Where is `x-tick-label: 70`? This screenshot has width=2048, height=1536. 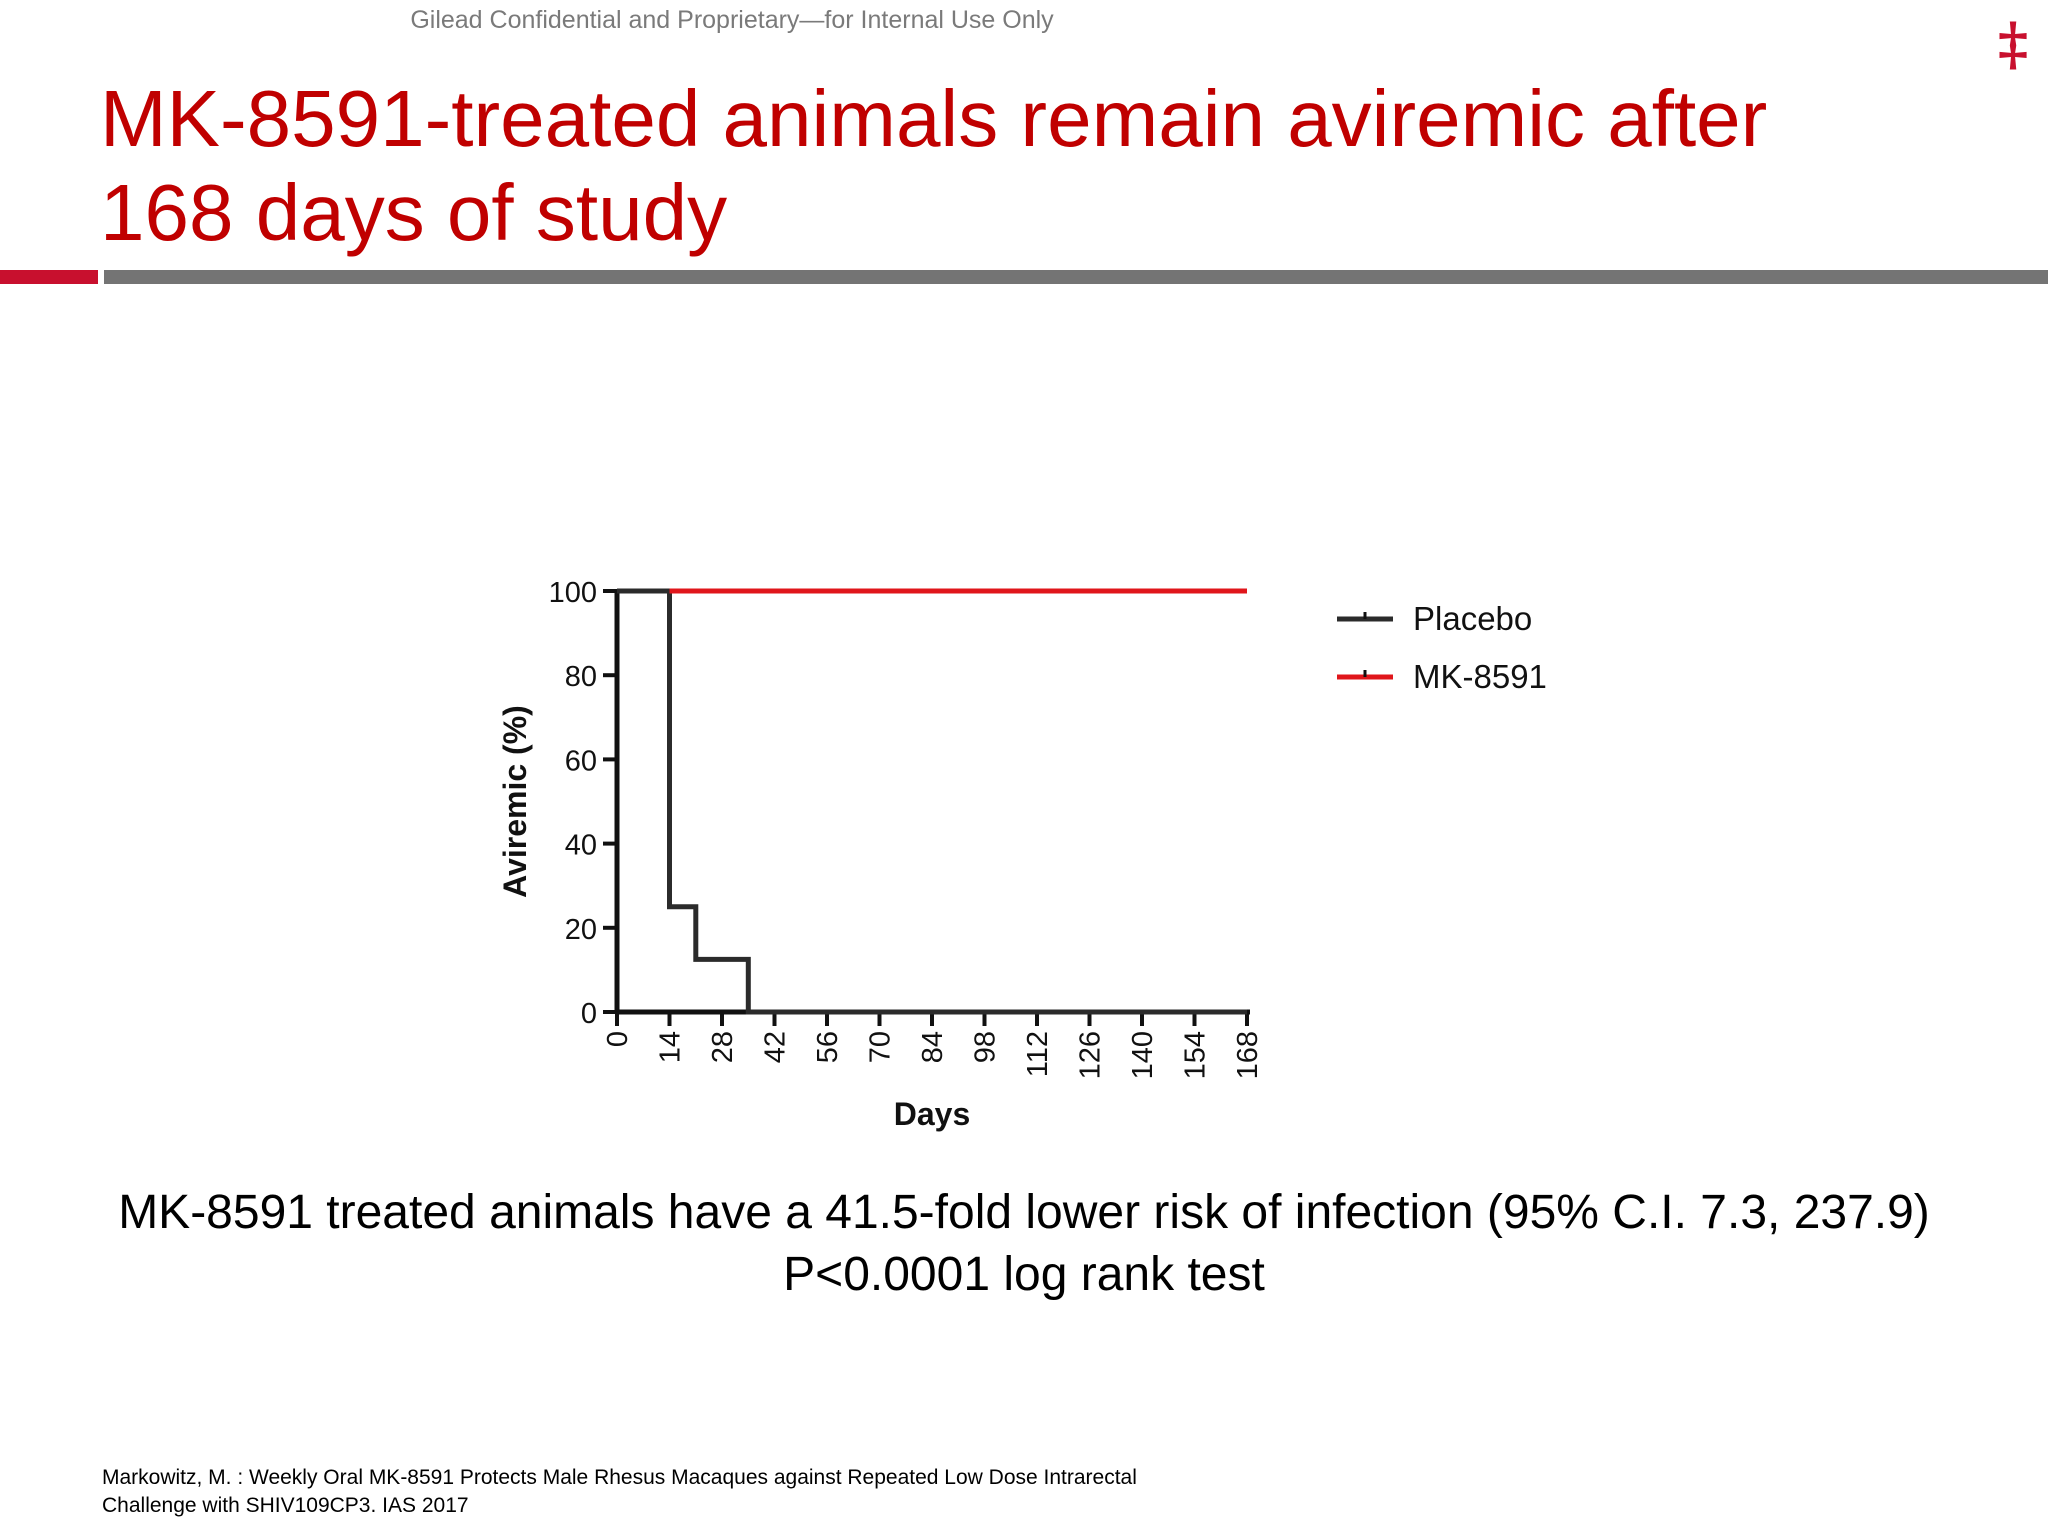
x-tick-label: 70 is located at coordinates (881, 1047).